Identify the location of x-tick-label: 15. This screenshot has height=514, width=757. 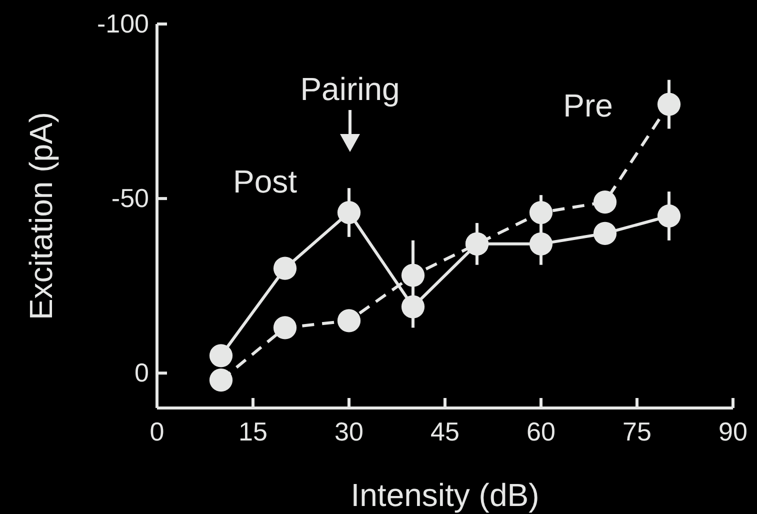
(253, 431).